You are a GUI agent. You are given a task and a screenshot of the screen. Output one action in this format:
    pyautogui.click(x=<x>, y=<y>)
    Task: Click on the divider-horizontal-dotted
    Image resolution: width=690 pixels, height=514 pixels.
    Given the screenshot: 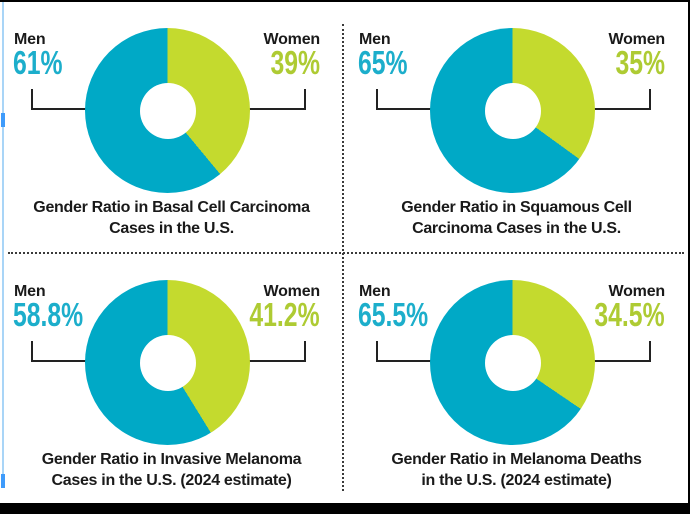 What is the action you would take?
    pyautogui.click(x=346, y=253)
    